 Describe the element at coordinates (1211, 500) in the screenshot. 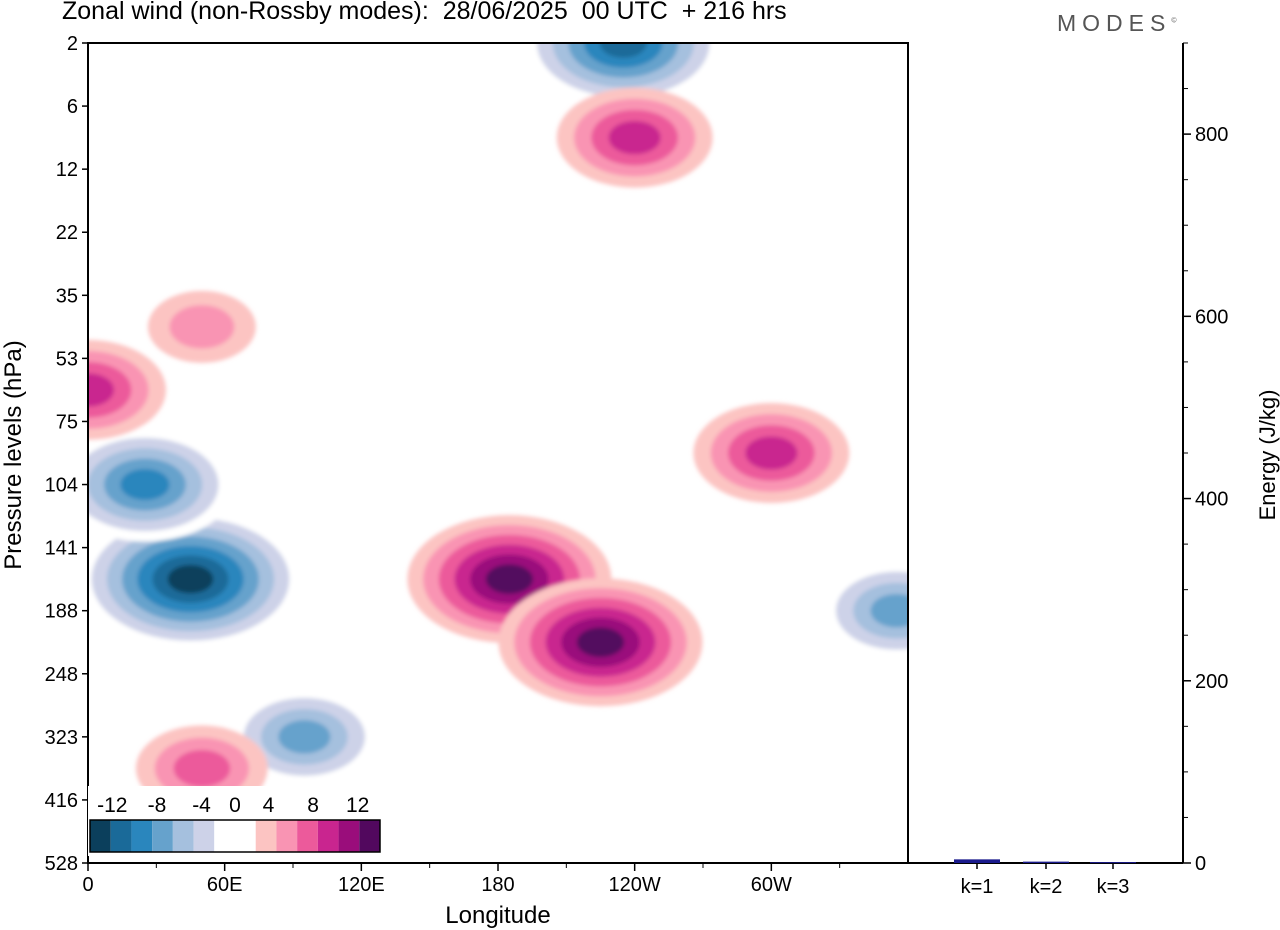

I see `energy-tick-label: 400` at that location.